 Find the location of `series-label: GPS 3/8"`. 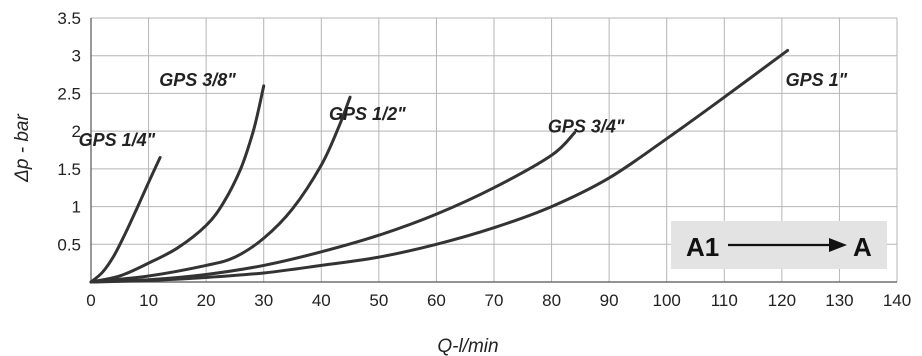

series-label: GPS 3/8" is located at coordinates (197, 80).